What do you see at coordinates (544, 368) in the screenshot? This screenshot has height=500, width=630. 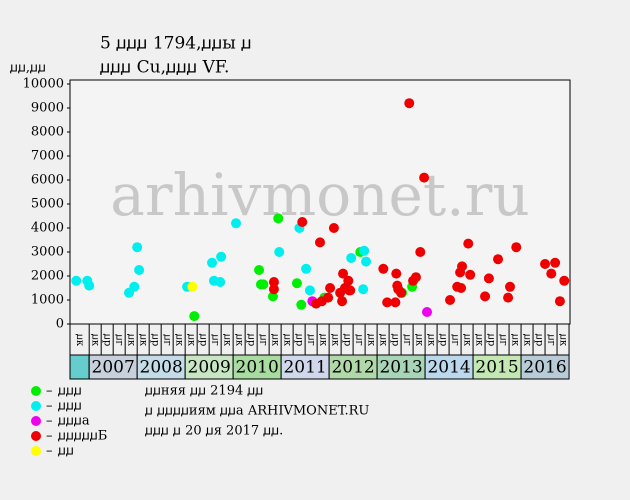 I see `year-label: 2016` at bounding box center [544, 368].